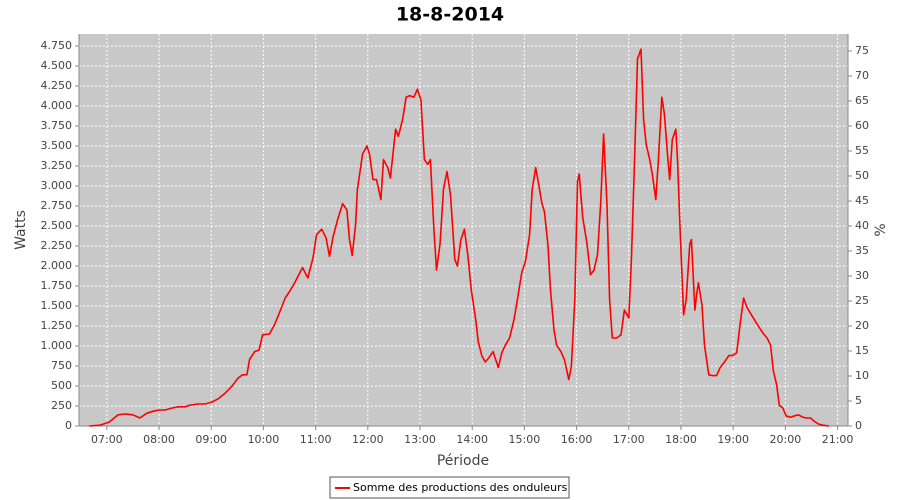 The width and height of the screenshot is (900, 500). I want to click on y2-tick-label: 50, so click(862, 175).